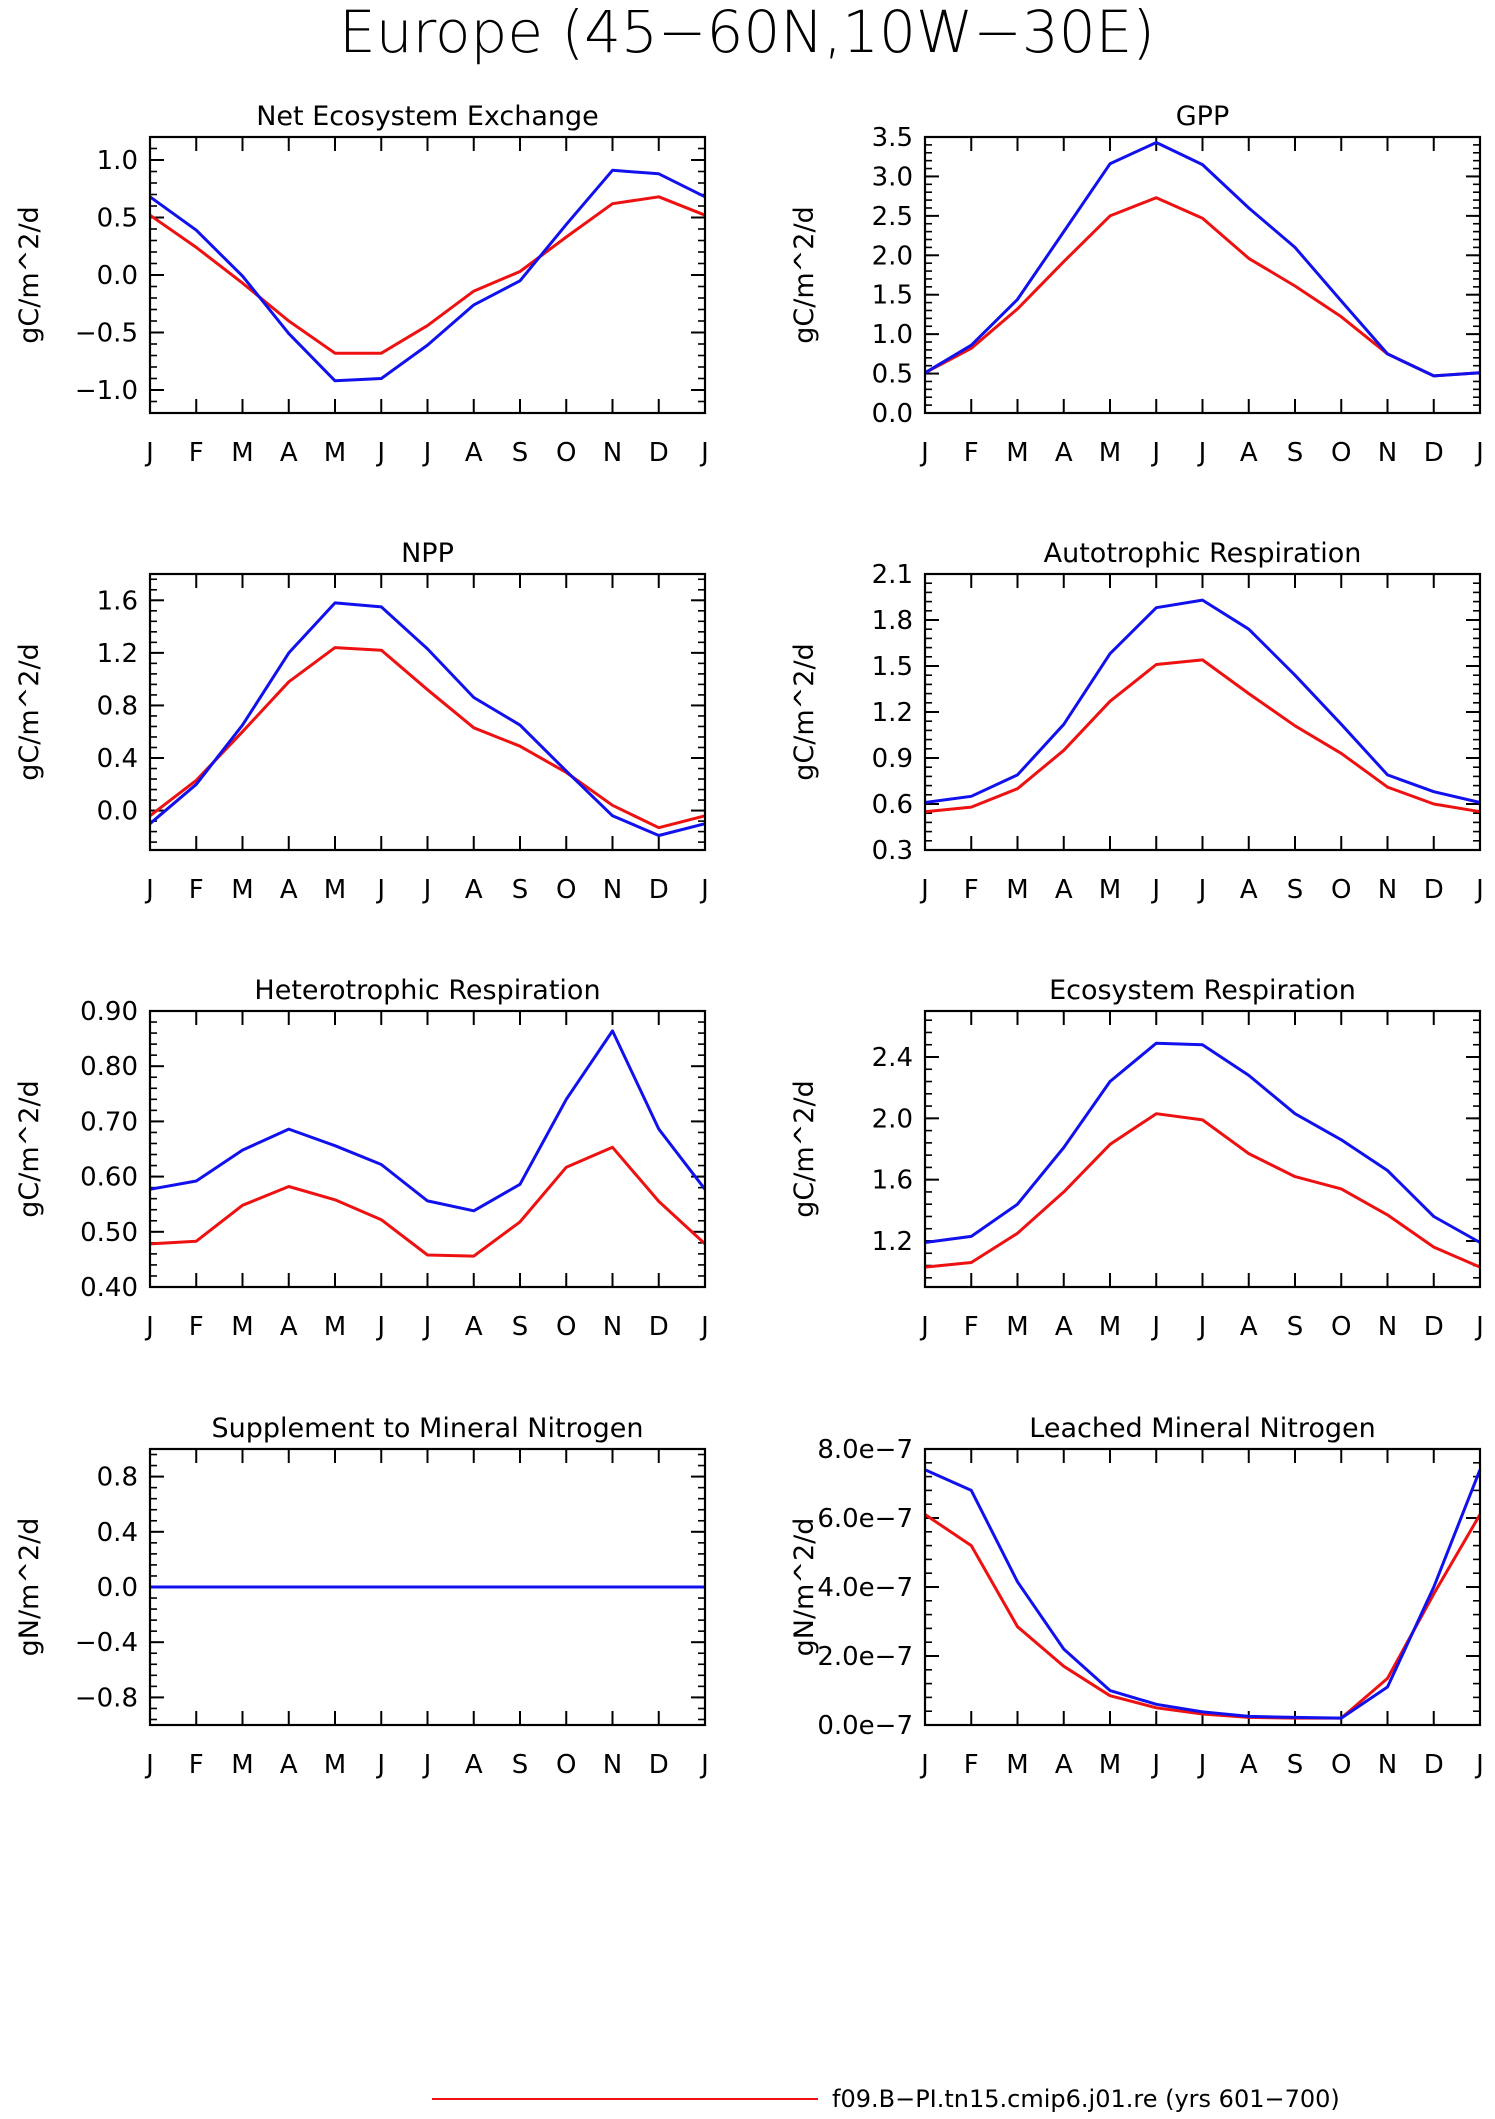 Image resolution: width=1495 pixels, height=2119 pixels. I want to click on figure-title: Europe (45−60N,10W−30E), so click(747, 33).